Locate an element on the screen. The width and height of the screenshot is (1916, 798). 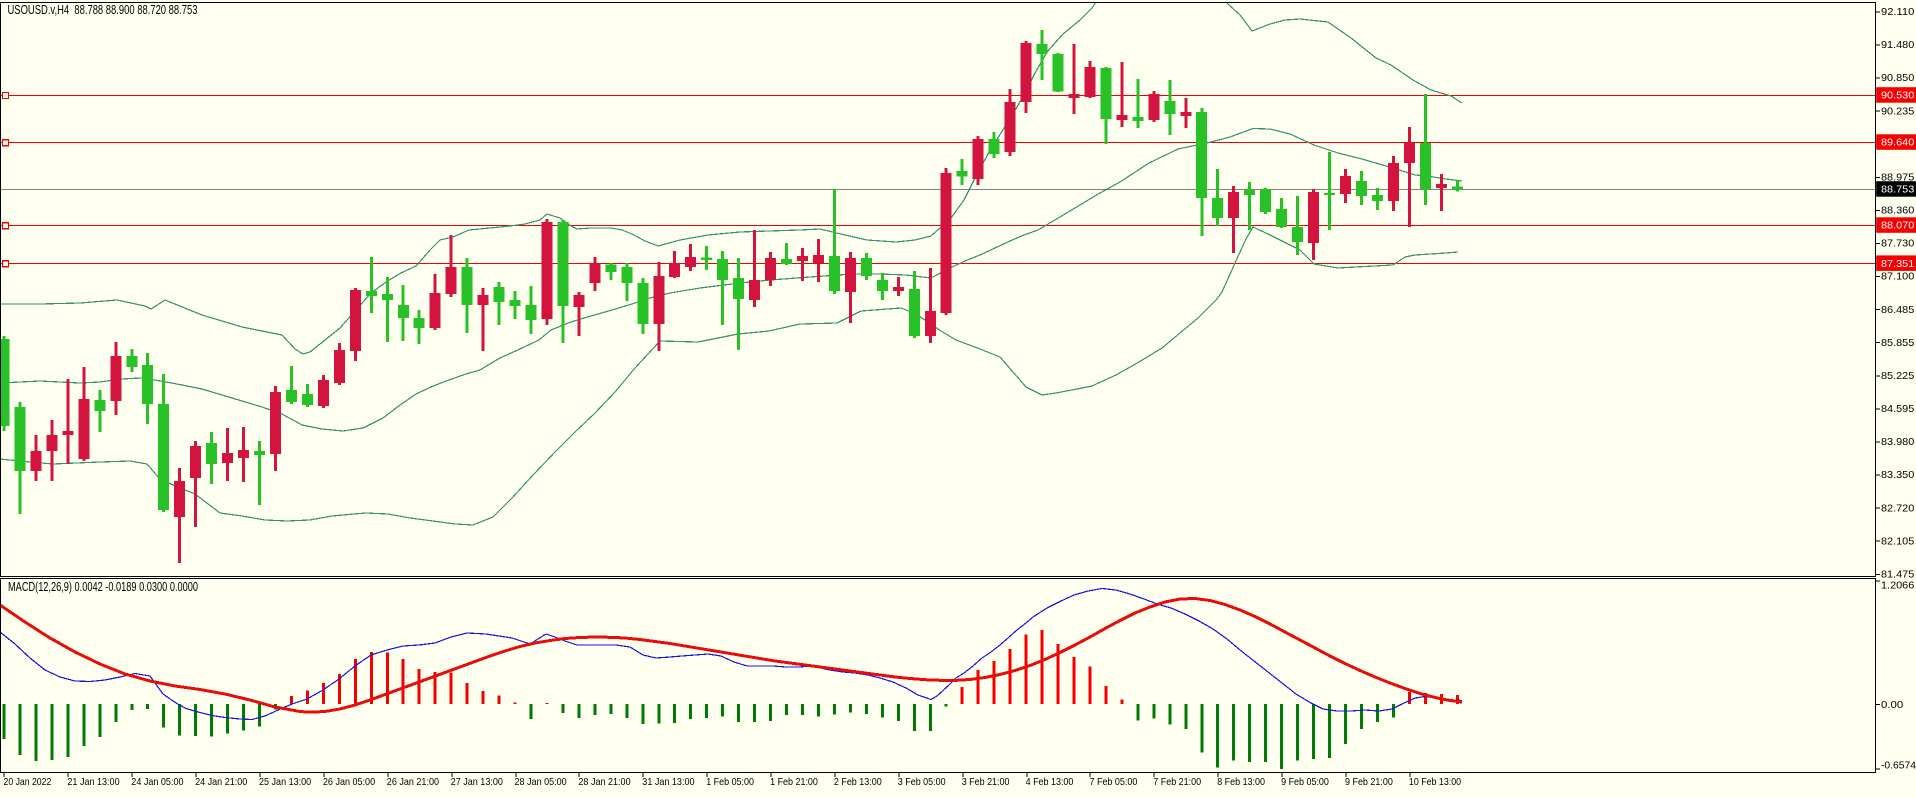
svg-text: 24 Jan 05:00 is located at coordinates (157, 782).